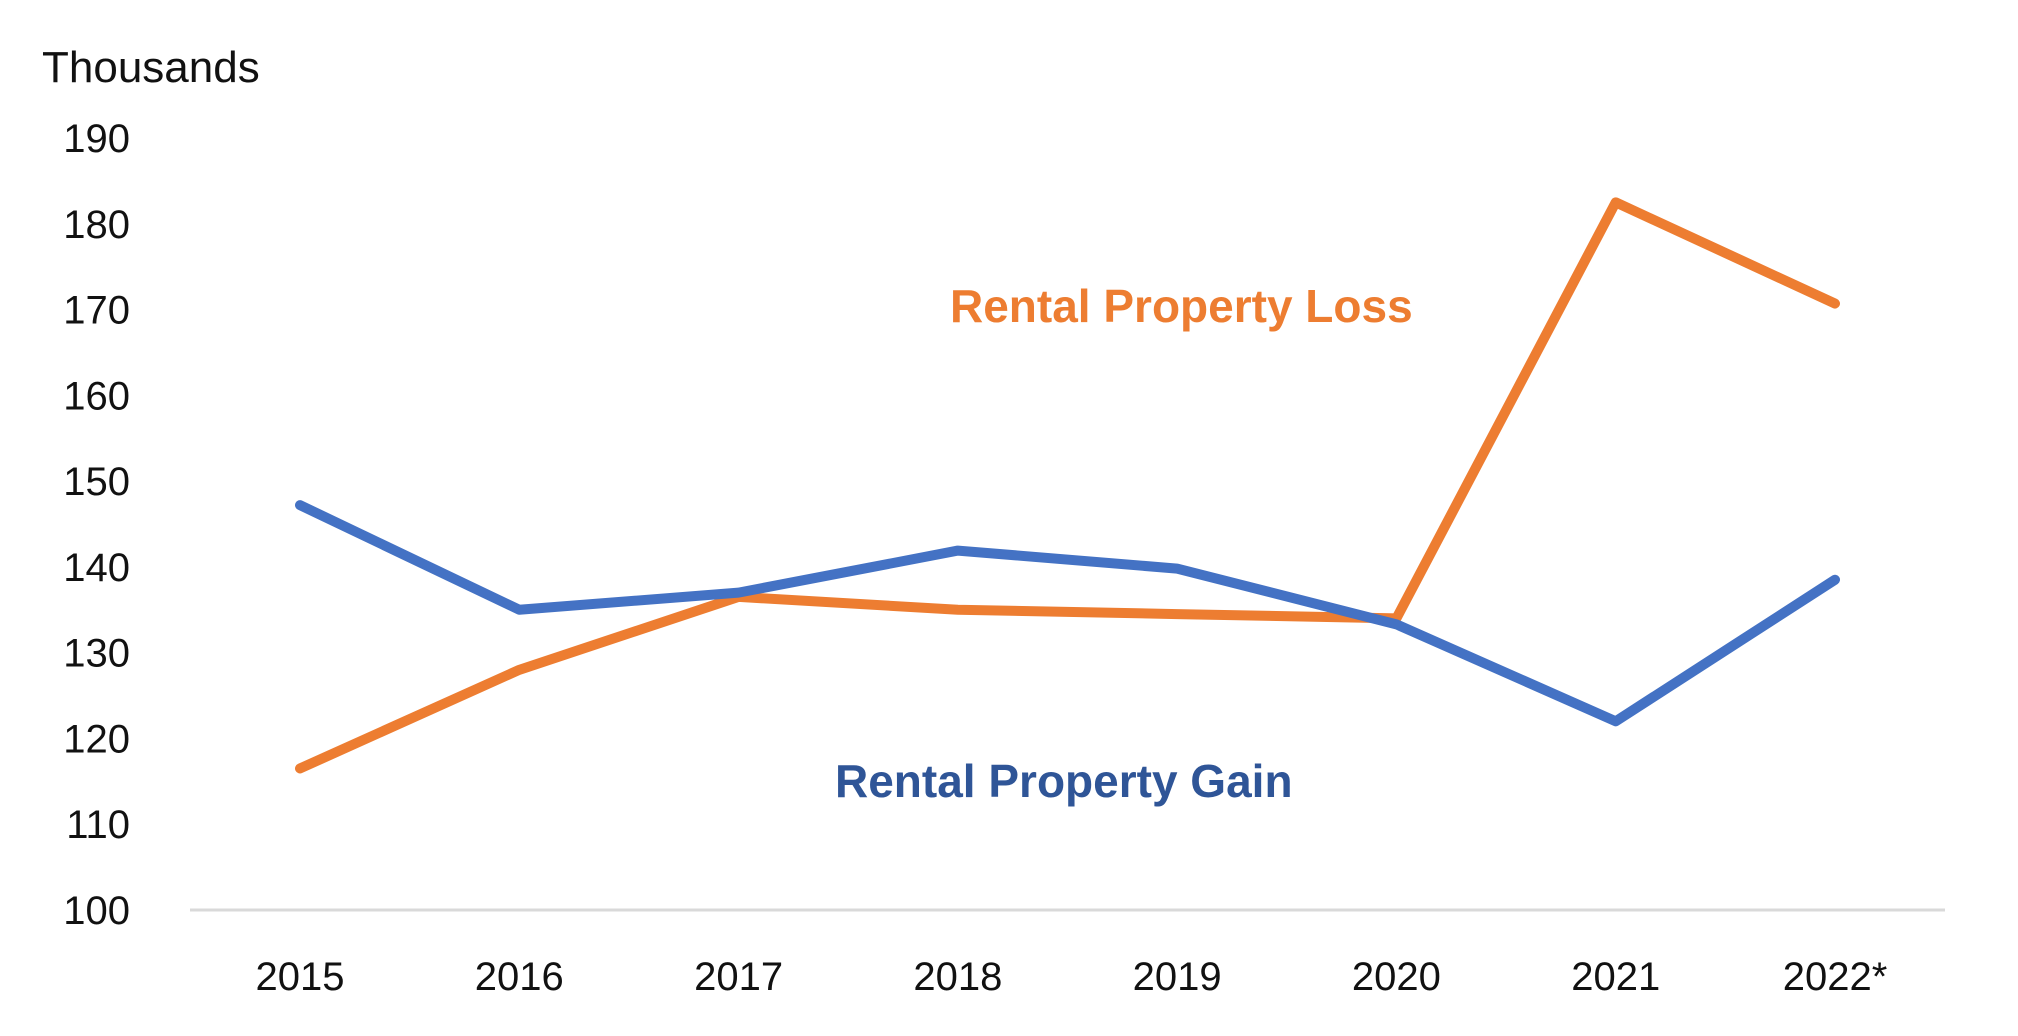  Describe the element at coordinates (738, 977) in the screenshot. I see `x-tick-label: 2017` at that location.